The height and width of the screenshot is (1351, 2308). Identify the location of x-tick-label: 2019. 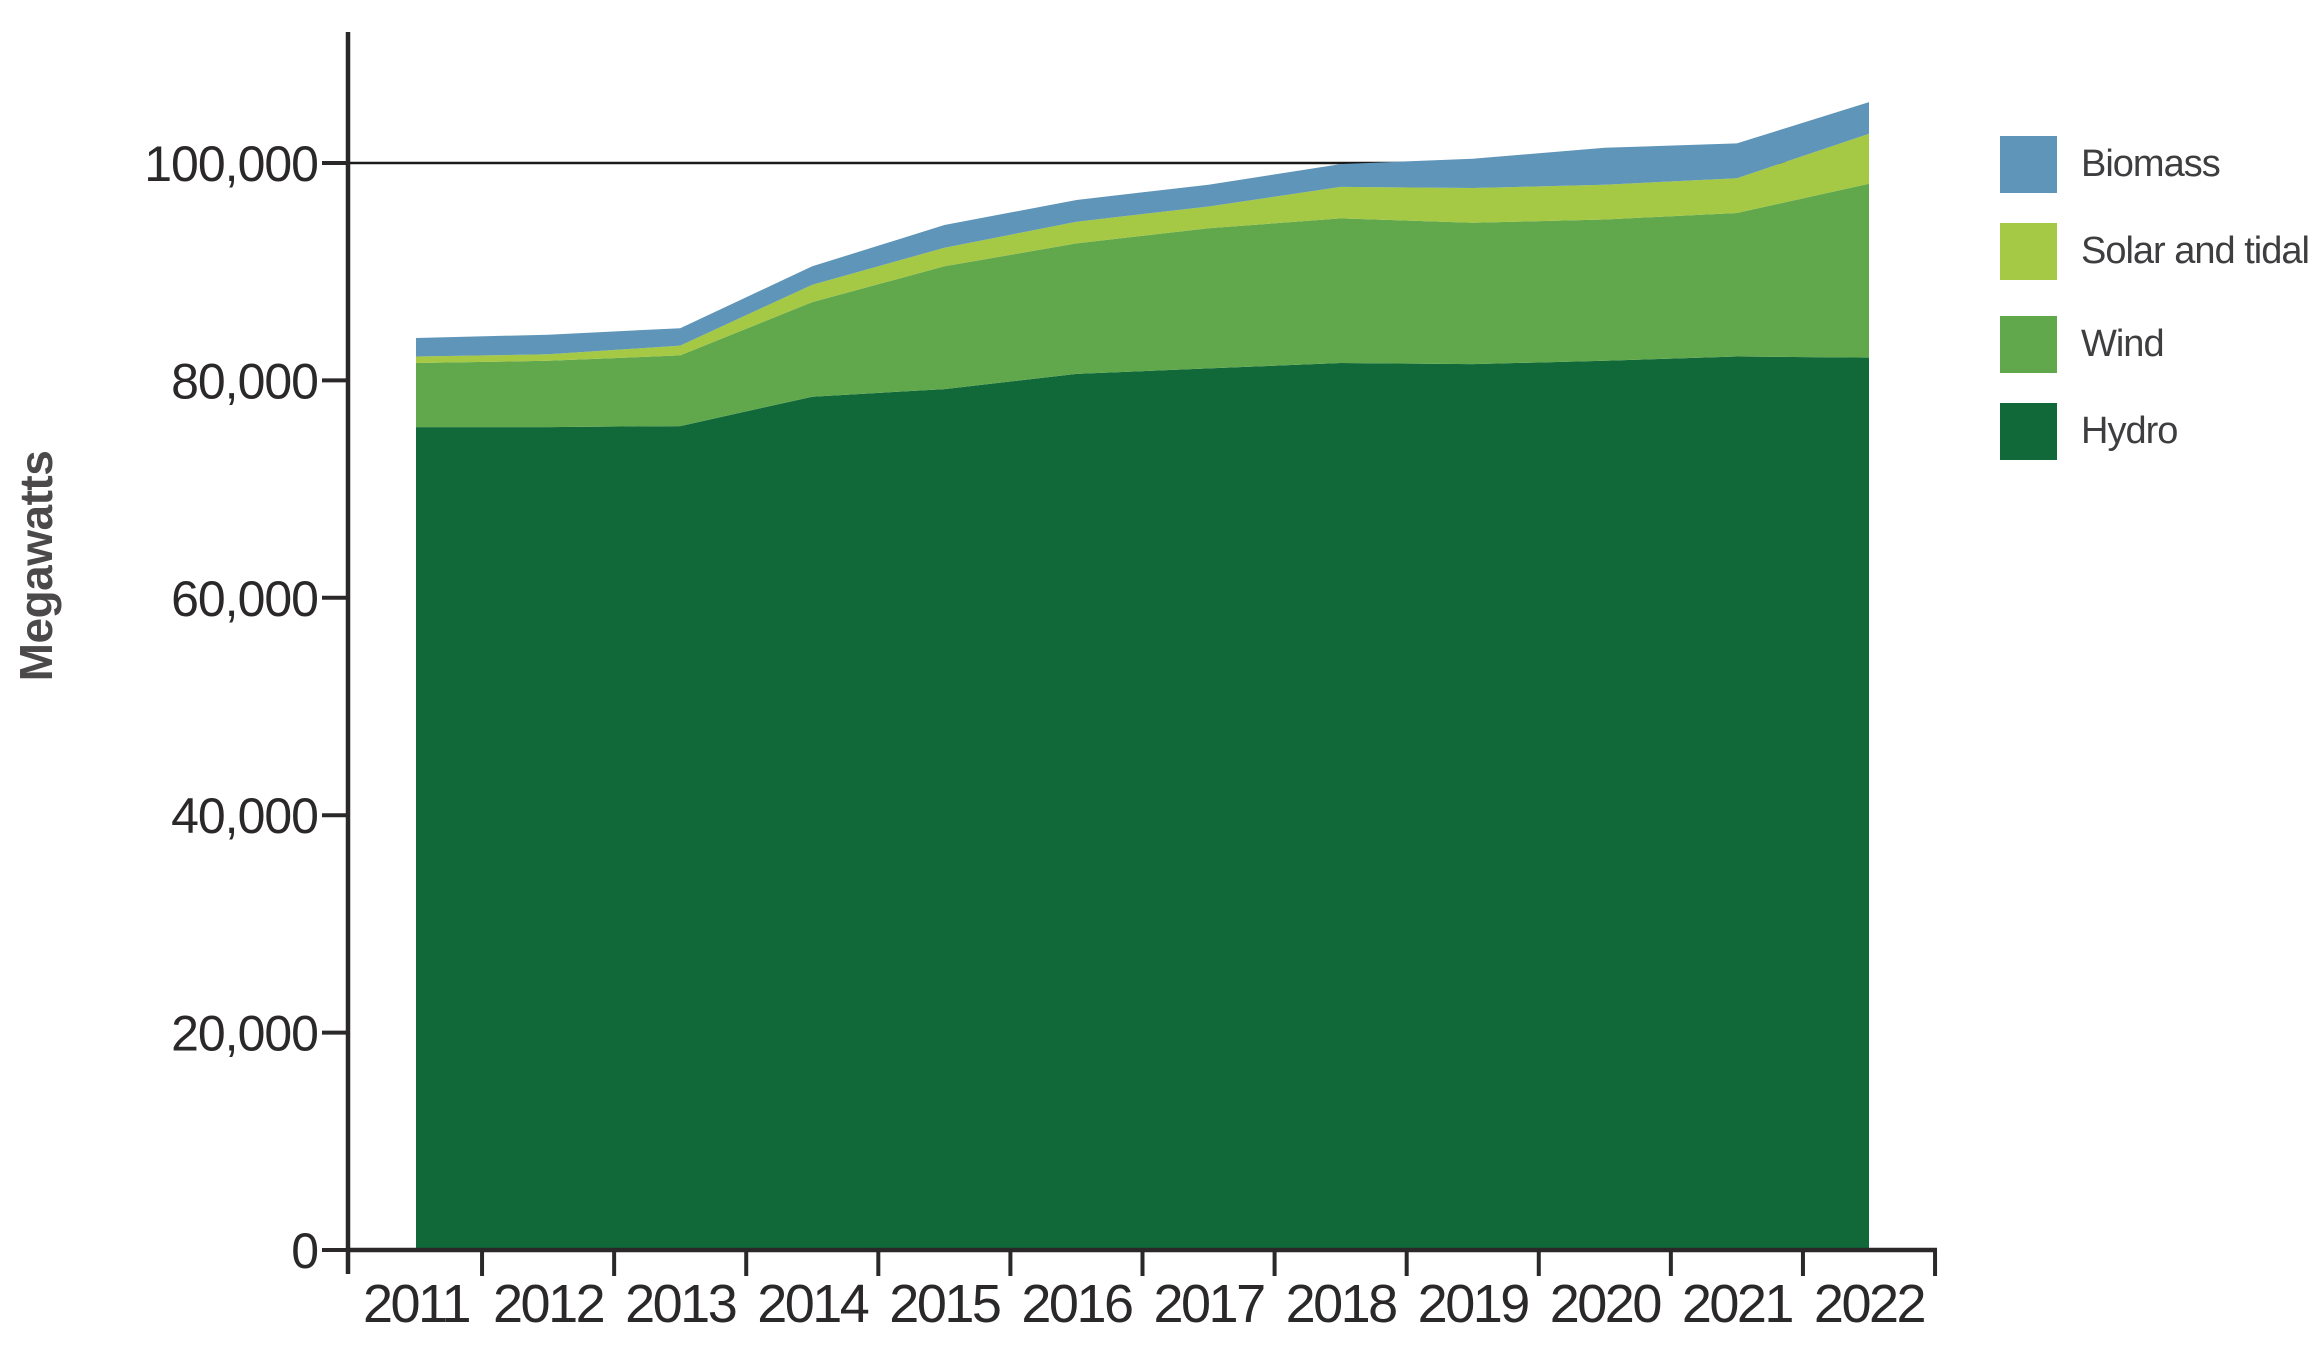
(1473, 1304).